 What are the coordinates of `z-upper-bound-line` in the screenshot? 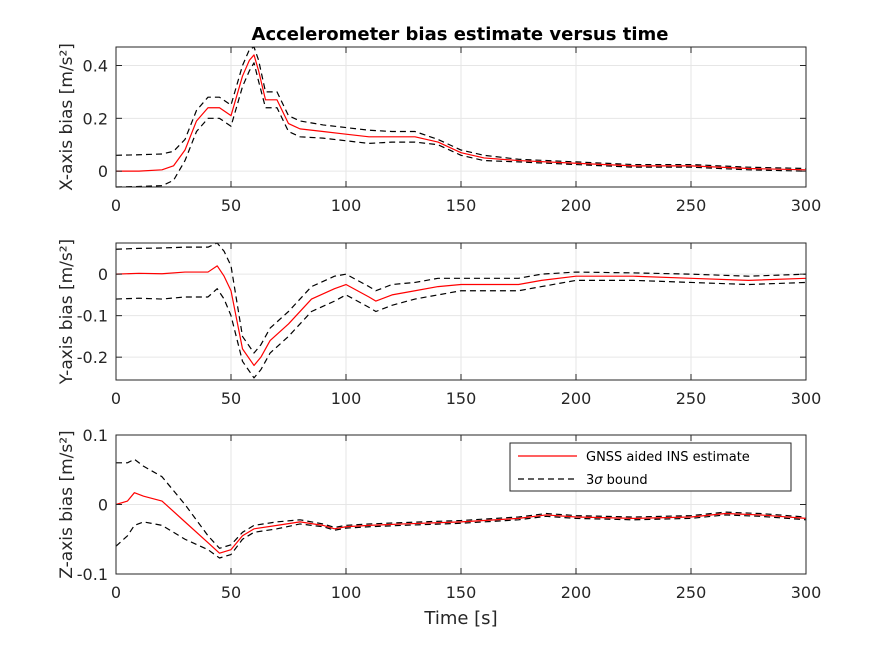 It's located at (461, 503).